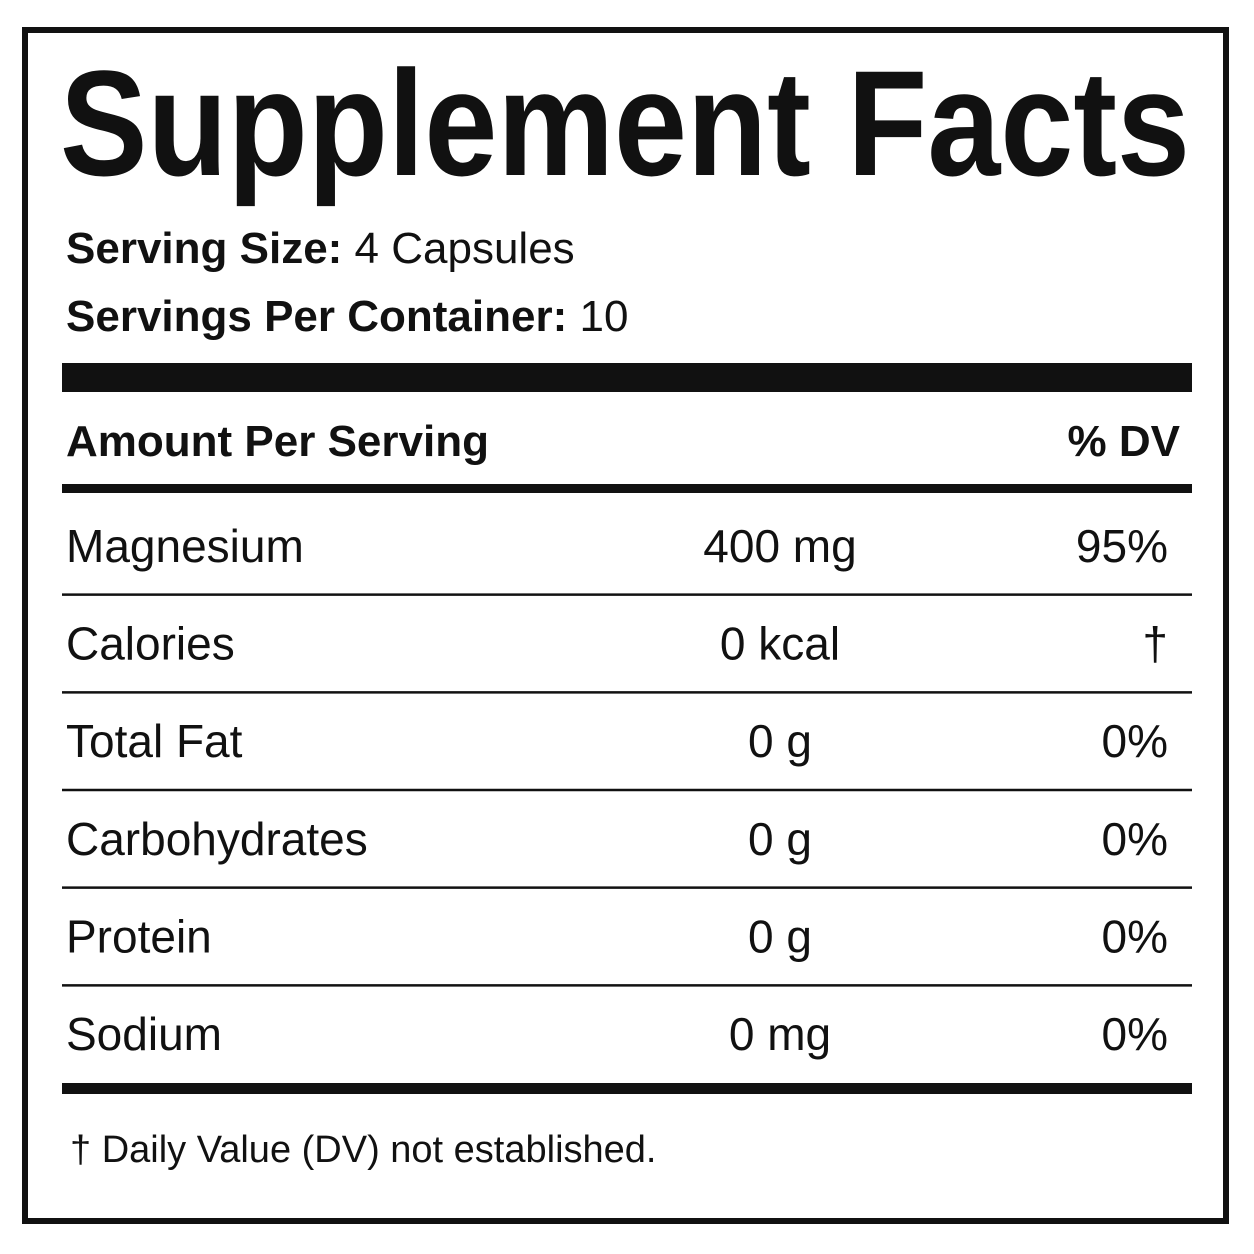  I want to click on bottom-rule, so click(627, 1088).